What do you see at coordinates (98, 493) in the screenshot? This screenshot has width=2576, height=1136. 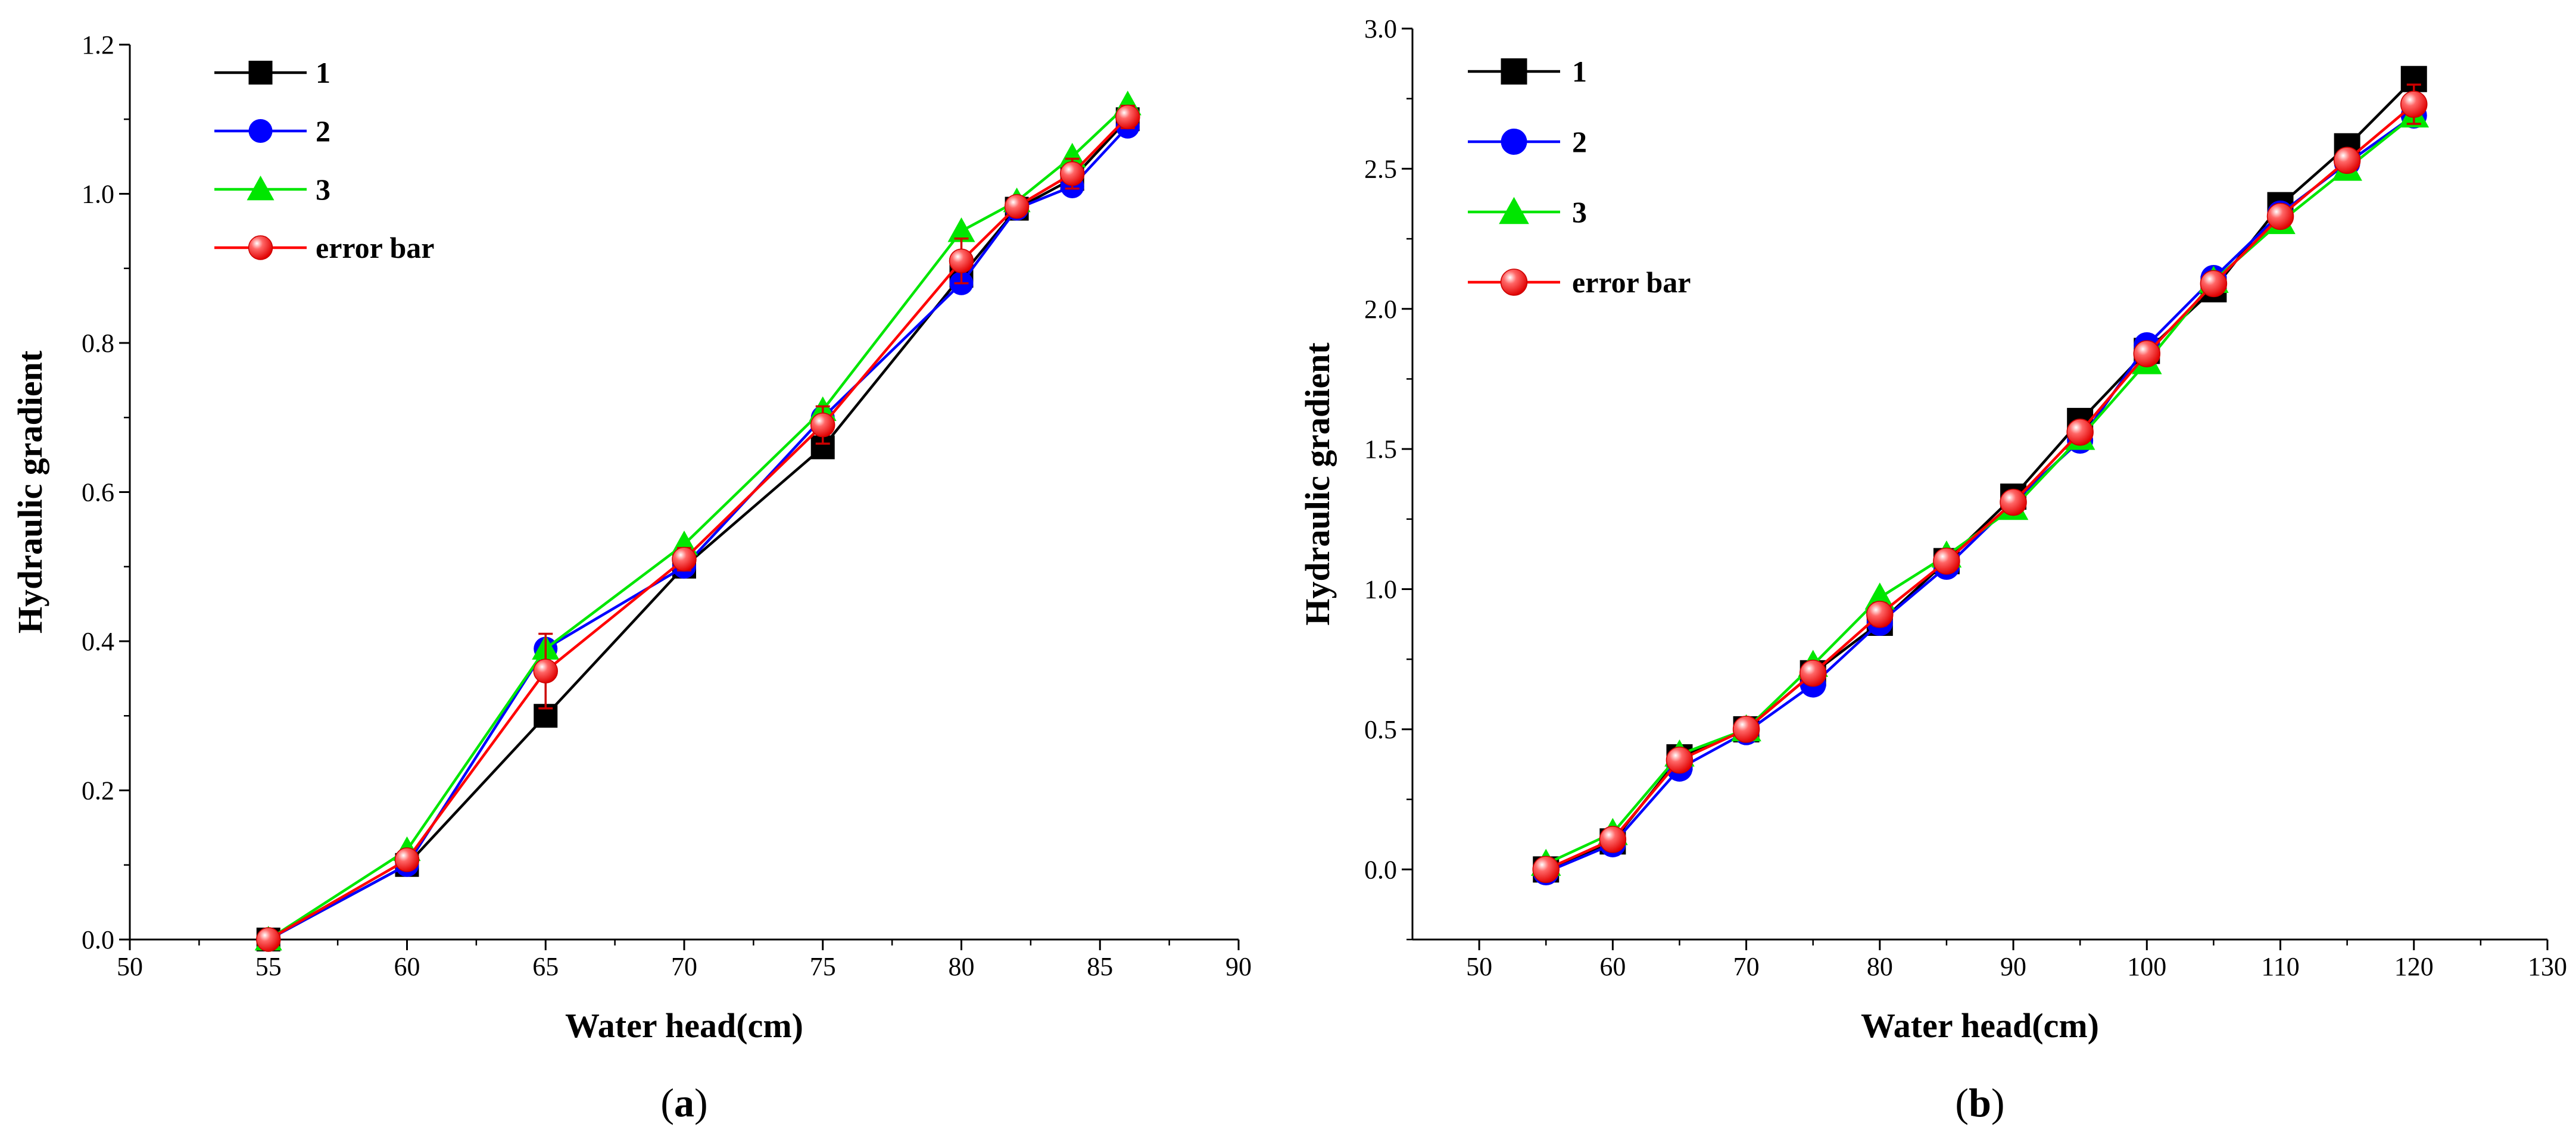 I see `y-tick-label: 0.6` at bounding box center [98, 493].